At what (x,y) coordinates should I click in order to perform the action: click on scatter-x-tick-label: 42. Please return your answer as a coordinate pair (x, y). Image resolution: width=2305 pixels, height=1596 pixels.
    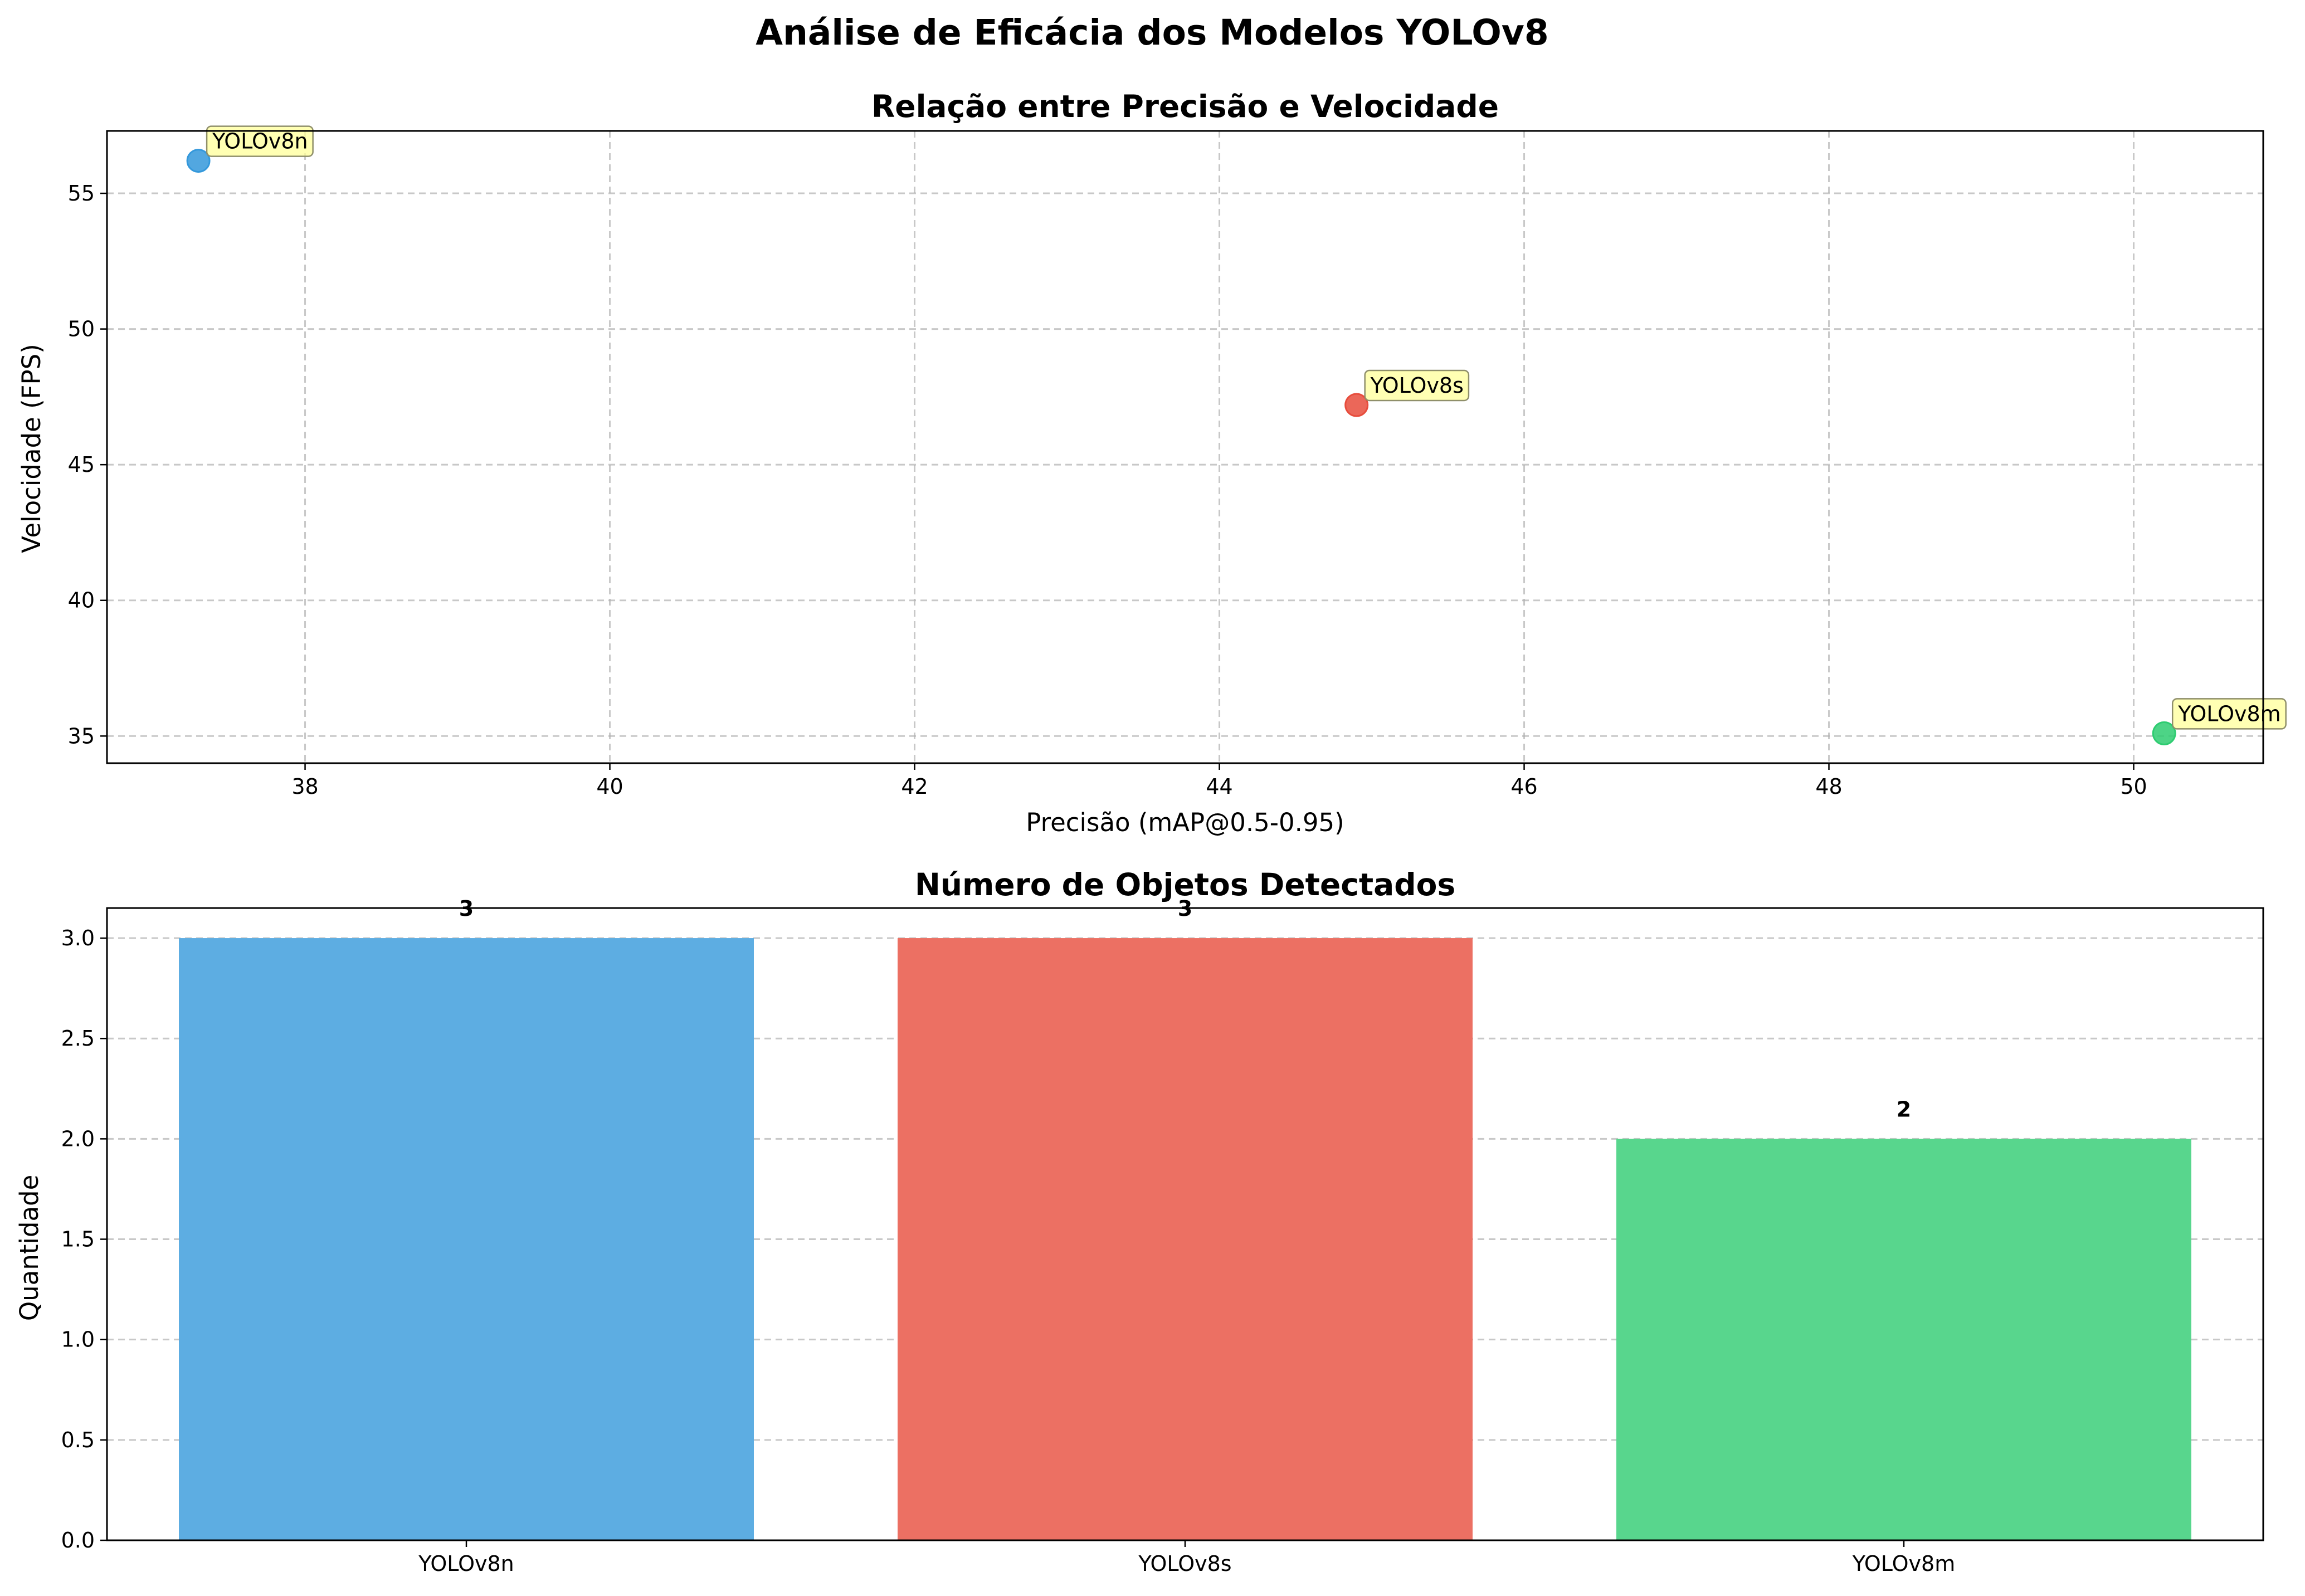
    Looking at the image, I should click on (914, 786).